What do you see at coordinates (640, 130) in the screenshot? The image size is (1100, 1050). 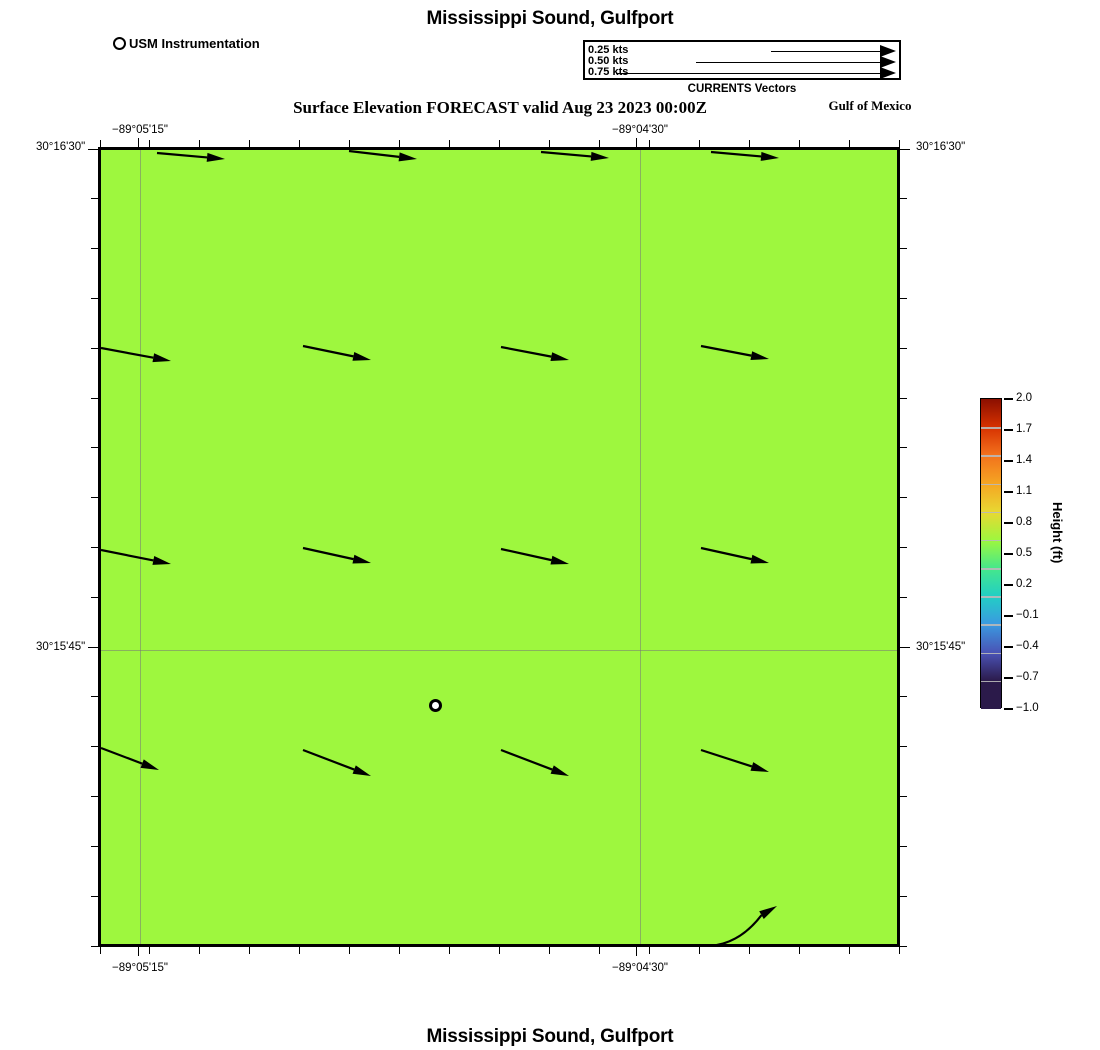 I see `x-axis-label-top-2: −89°04'30"` at bounding box center [640, 130].